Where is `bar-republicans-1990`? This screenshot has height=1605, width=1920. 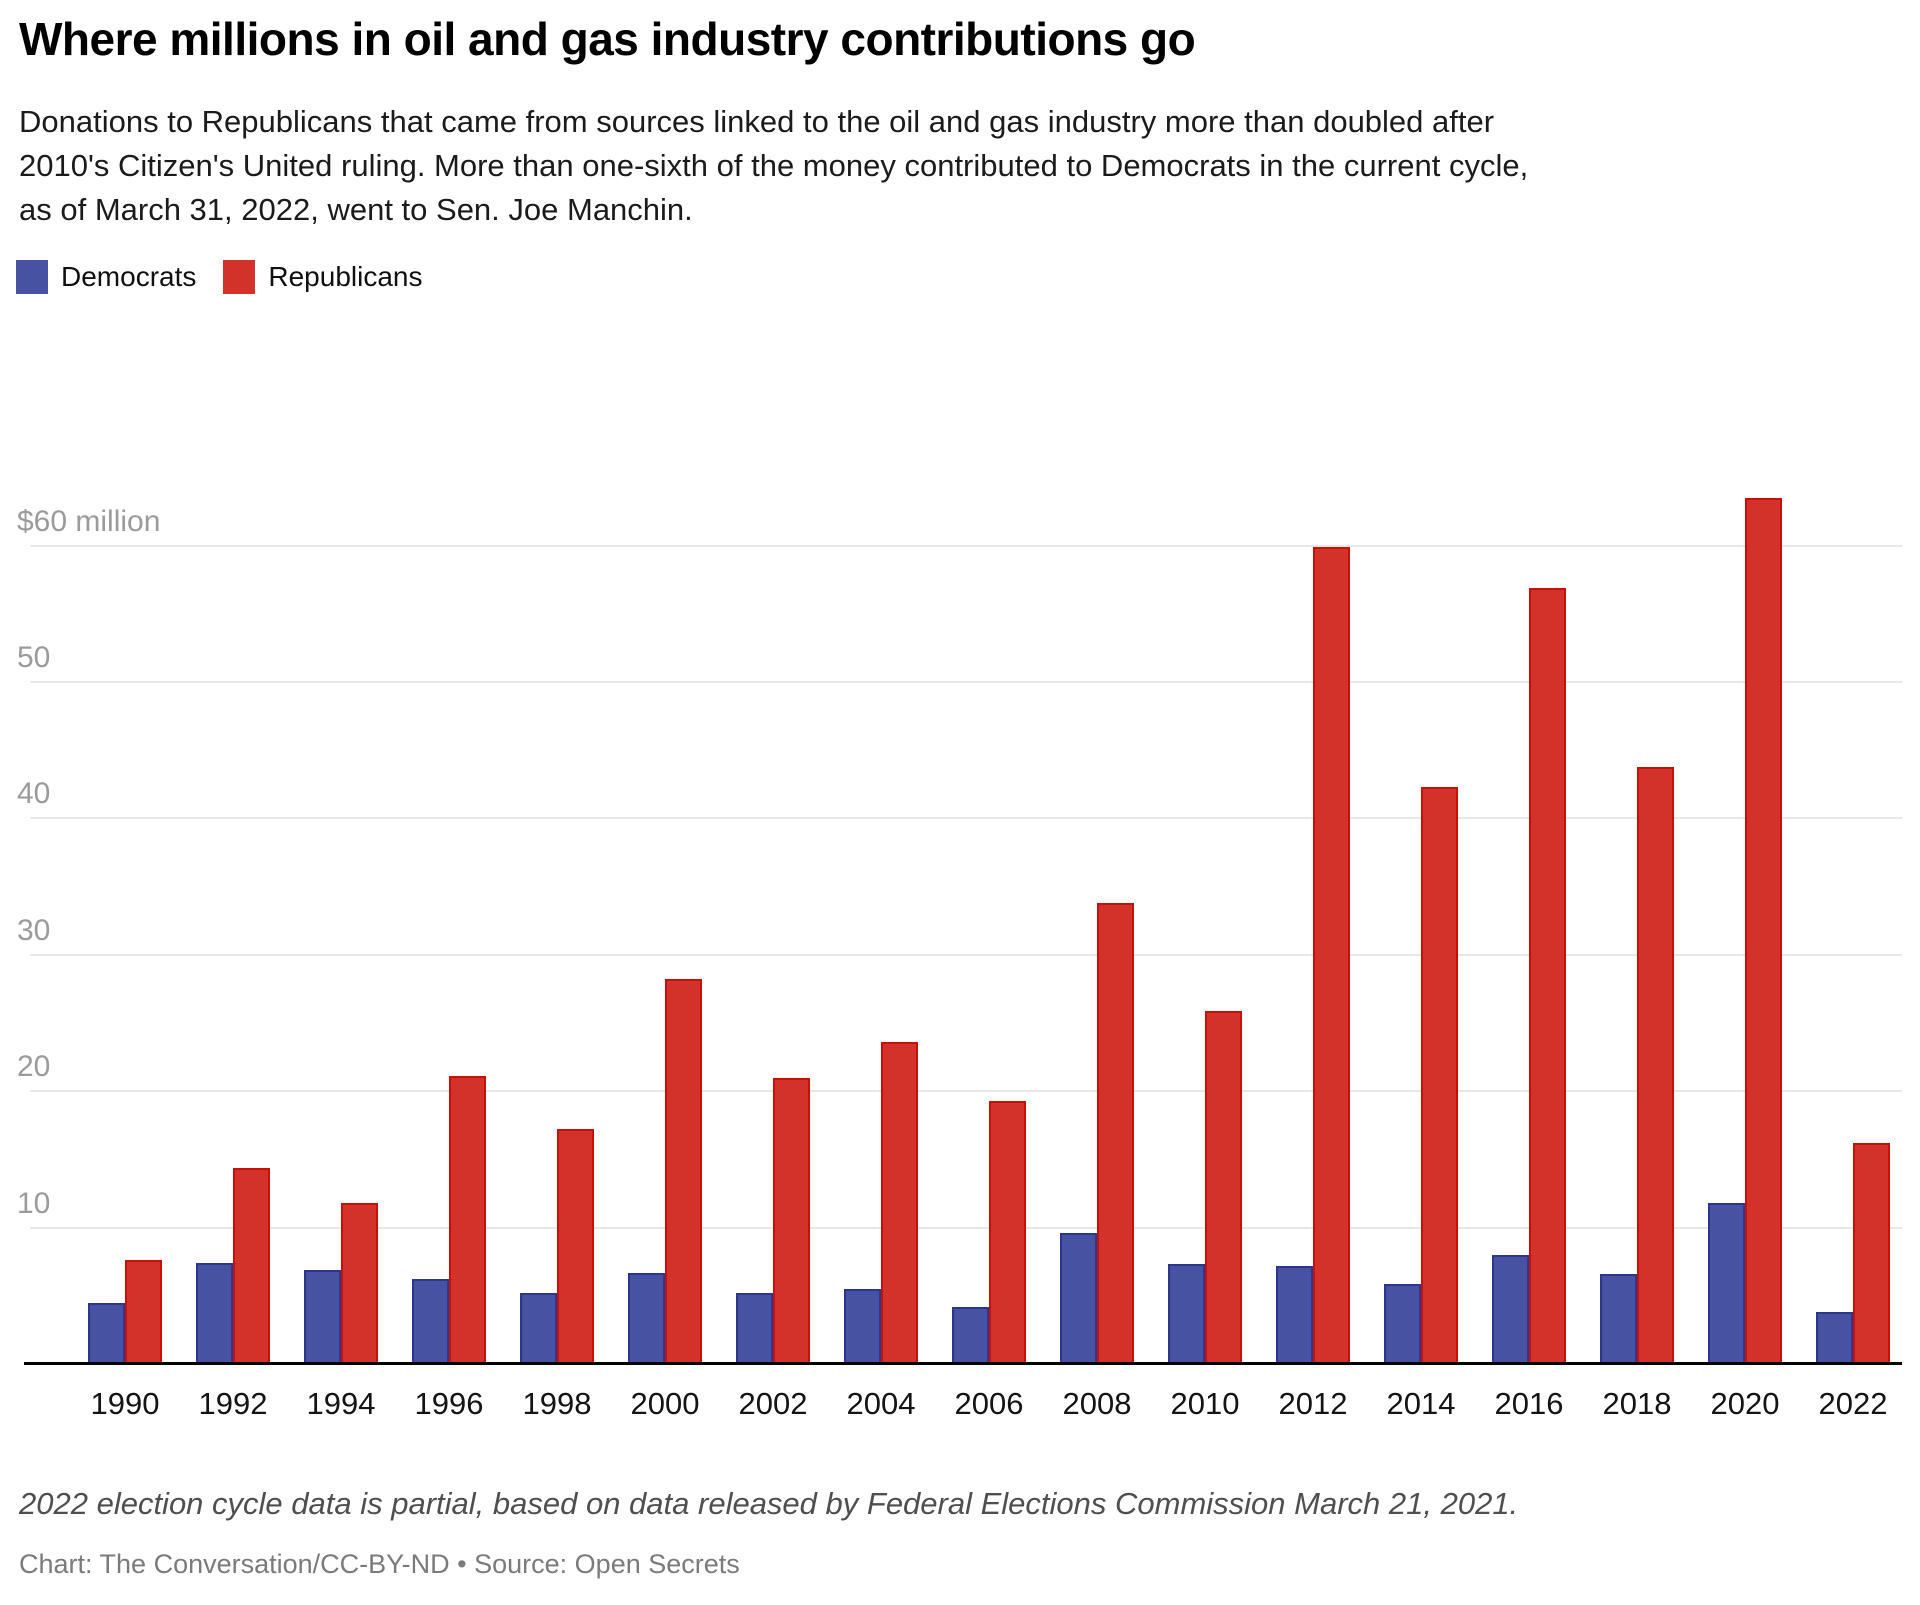
bar-republicans-1990 is located at coordinates (143, 1312).